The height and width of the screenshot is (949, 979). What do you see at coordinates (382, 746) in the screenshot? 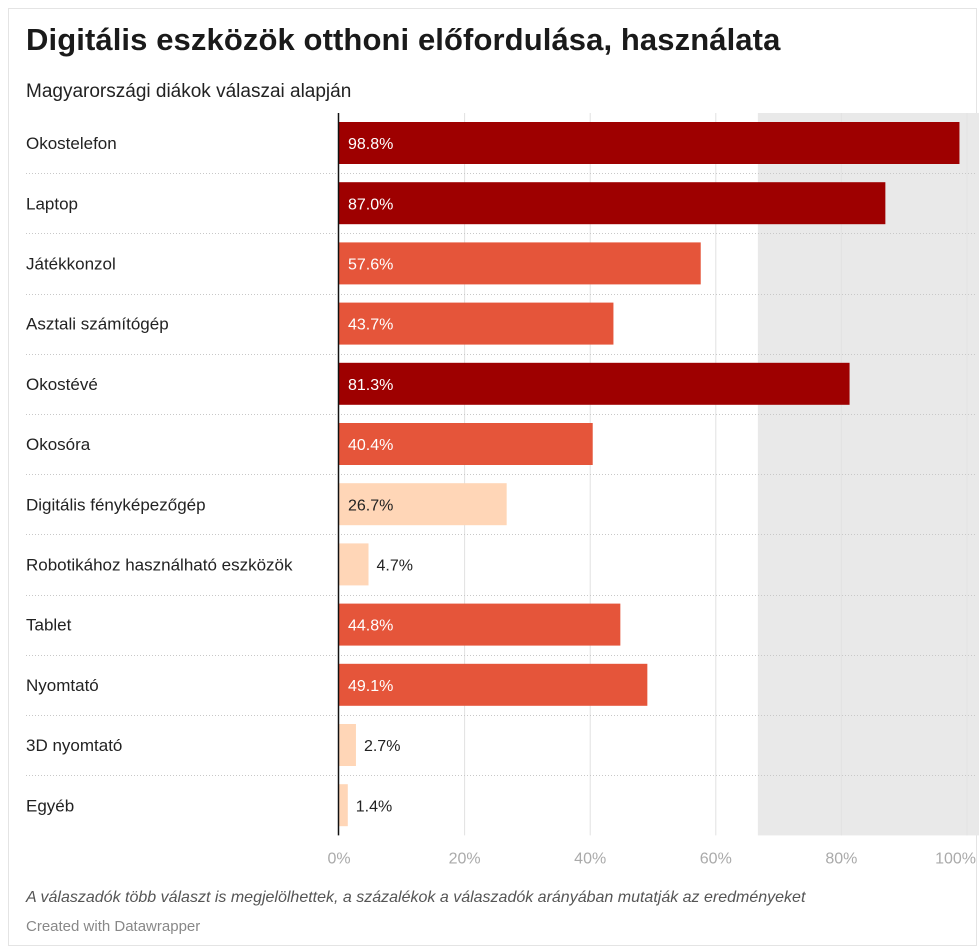
I see `value-label: 2.7%` at bounding box center [382, 746].